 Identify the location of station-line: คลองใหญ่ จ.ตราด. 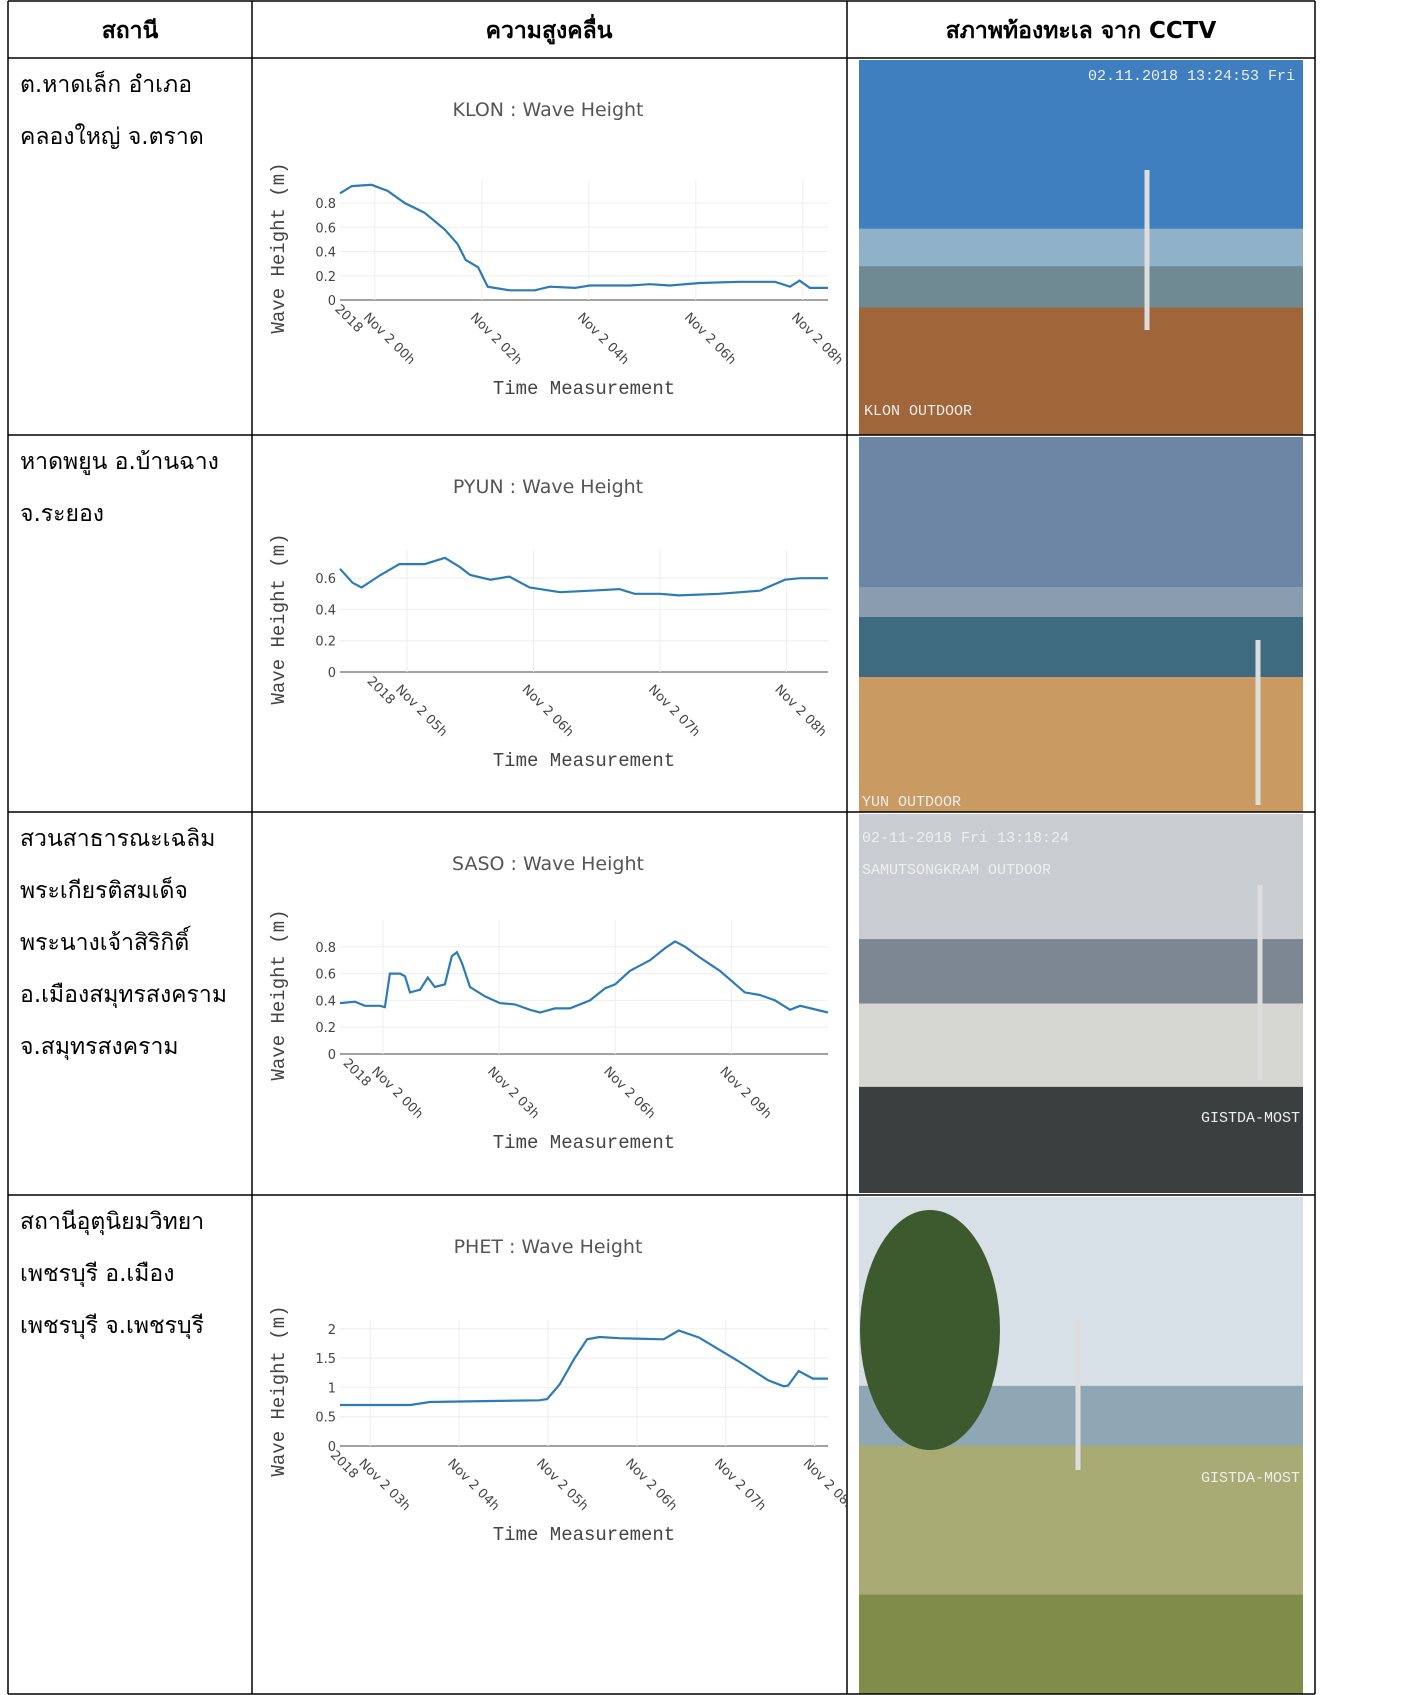
(112, 136).